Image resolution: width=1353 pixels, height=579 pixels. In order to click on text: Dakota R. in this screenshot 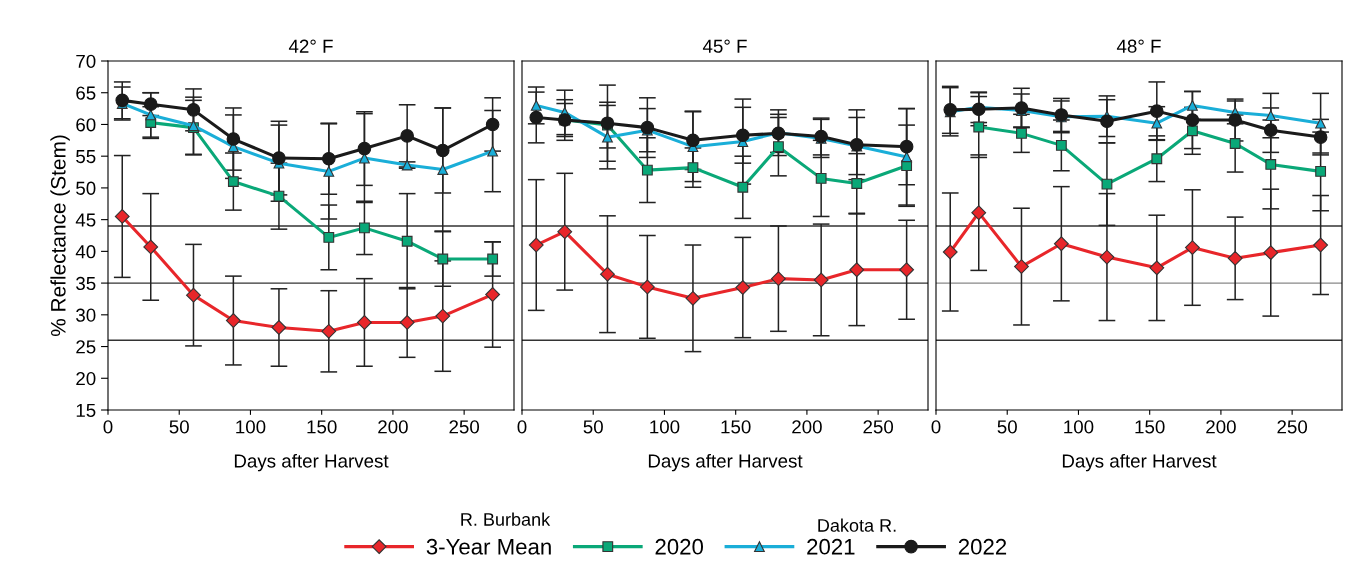, I will do `click(857, 525)`.